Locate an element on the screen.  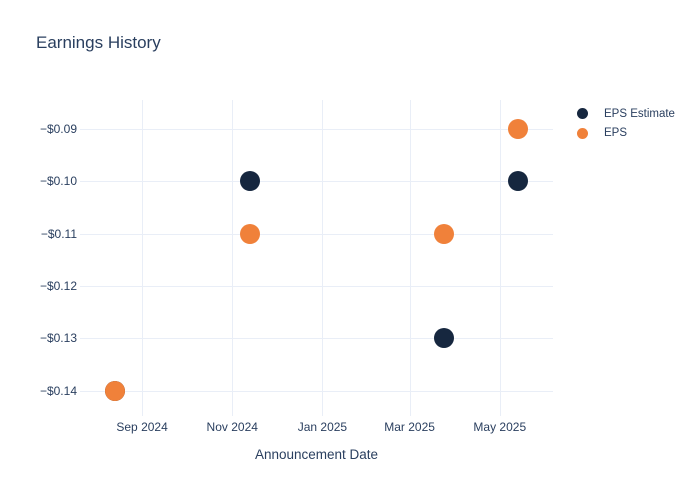
chart-title: Earnings History is located at coordinates (98, 42).